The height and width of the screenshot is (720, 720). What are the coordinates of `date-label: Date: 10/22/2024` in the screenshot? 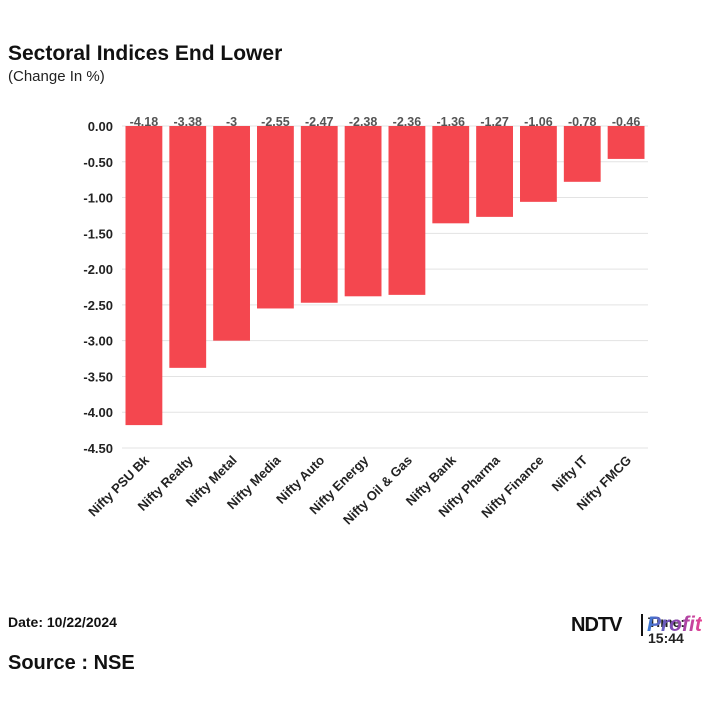 It's located at (62, 622).